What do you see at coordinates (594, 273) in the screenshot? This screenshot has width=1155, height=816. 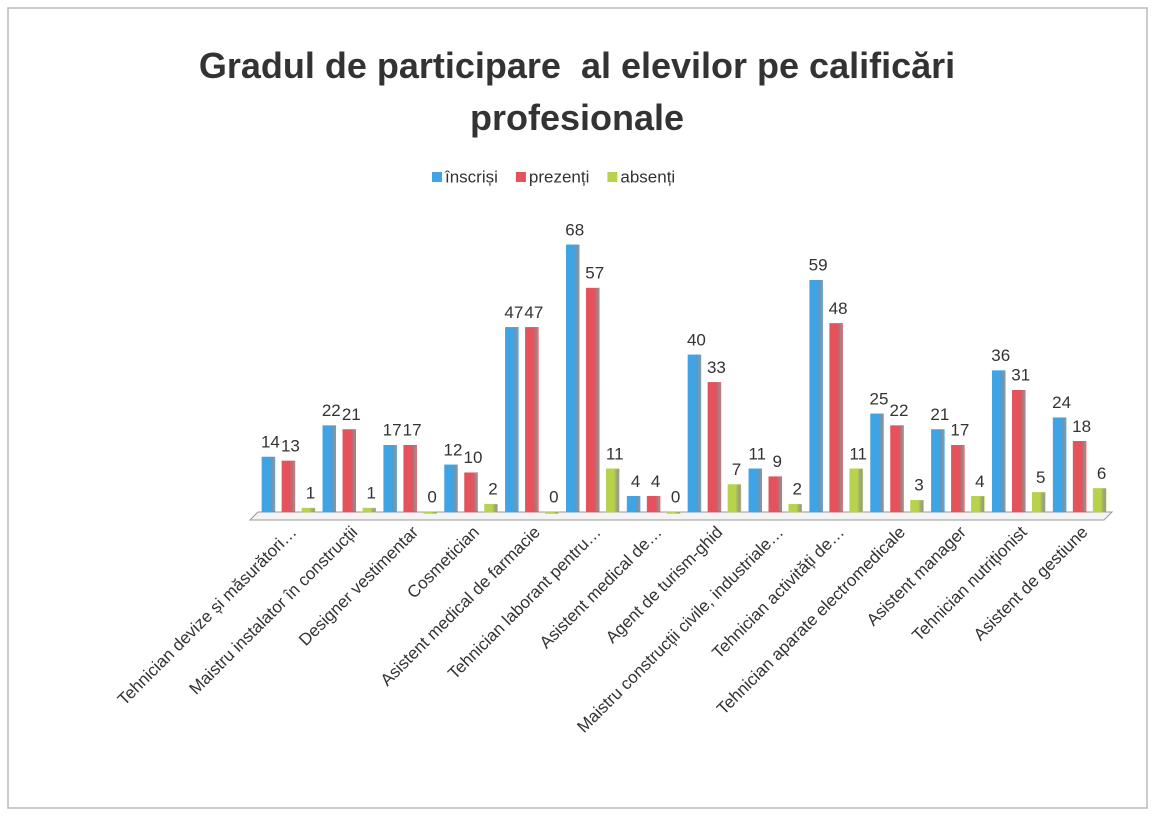 I see `data-label: 57` at bounding box center [594, 273].